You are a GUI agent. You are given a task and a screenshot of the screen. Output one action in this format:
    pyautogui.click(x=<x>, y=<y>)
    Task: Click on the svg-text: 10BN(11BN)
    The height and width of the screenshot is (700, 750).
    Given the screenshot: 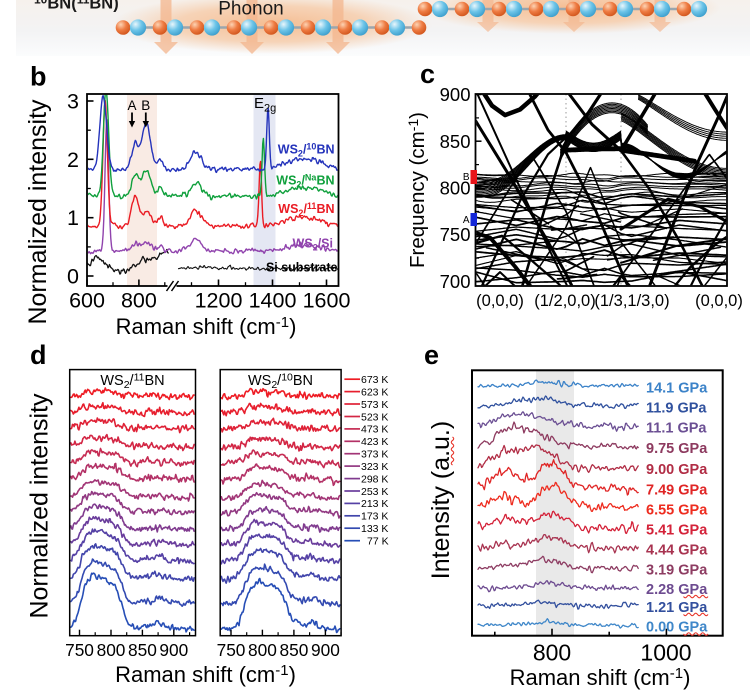 What is the action you would take?
    pyautogui.click(x=76, y=6)
    